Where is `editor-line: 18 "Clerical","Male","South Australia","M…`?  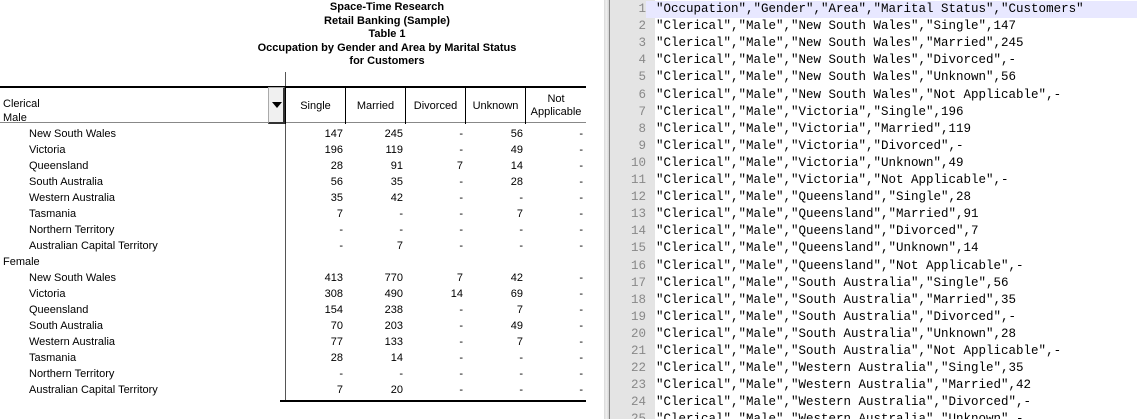
editor-line: 18 "Clerical","Male","South Australia","M… is located at coordinates (873, 300).